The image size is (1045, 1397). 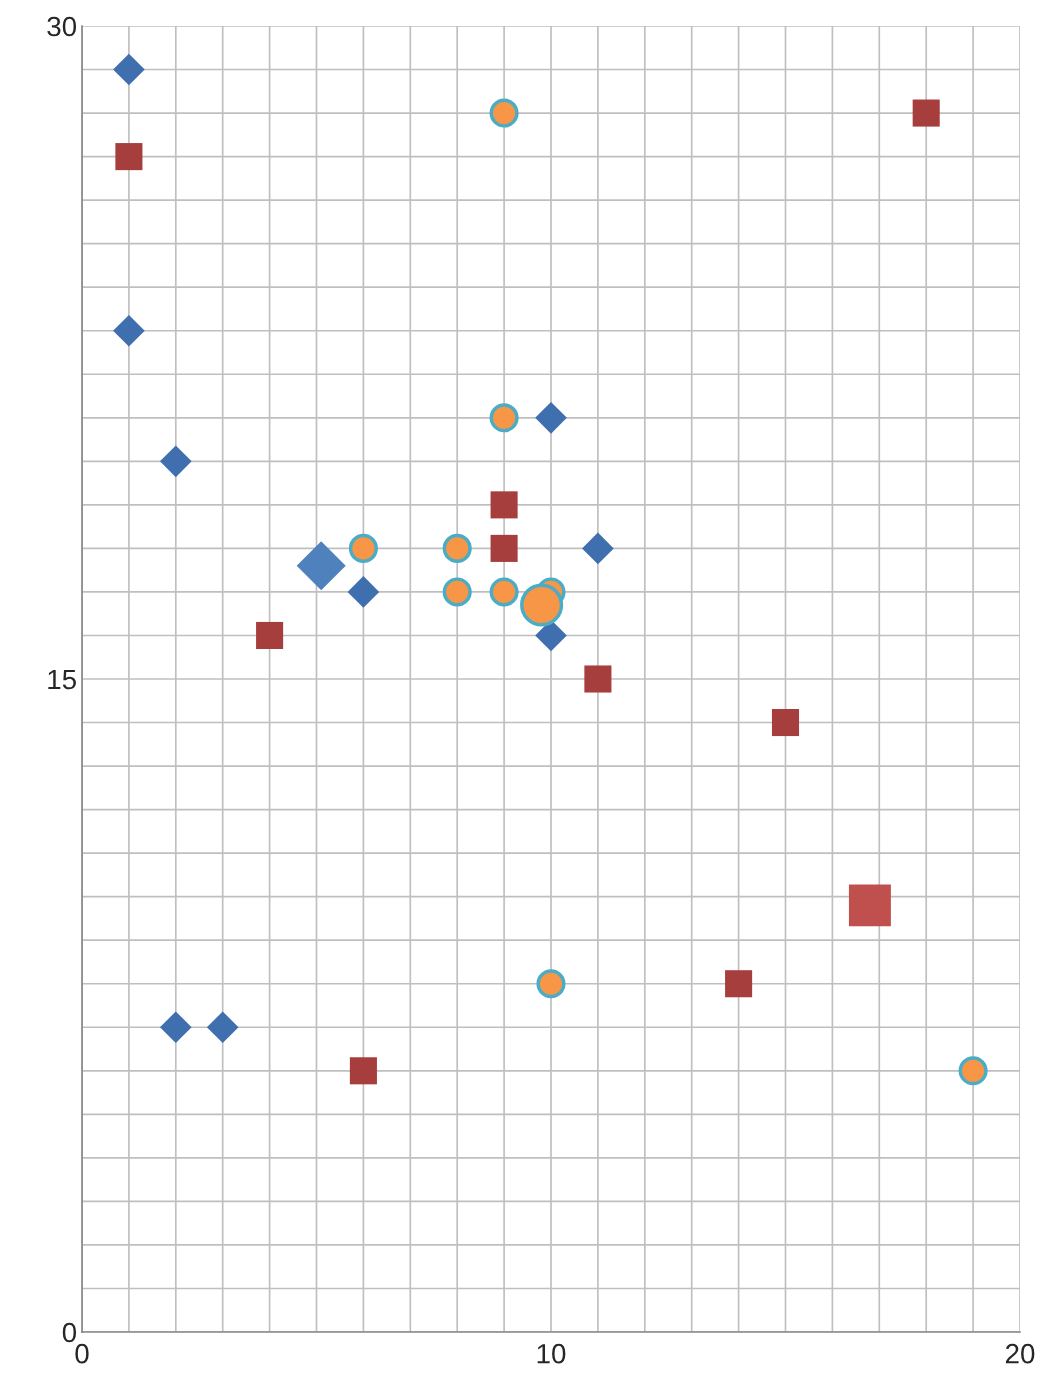 What do you see at coordinates (62, 679) in the screenshot?
I see `y-tick-label: 15` at bounding box center [62, 679].